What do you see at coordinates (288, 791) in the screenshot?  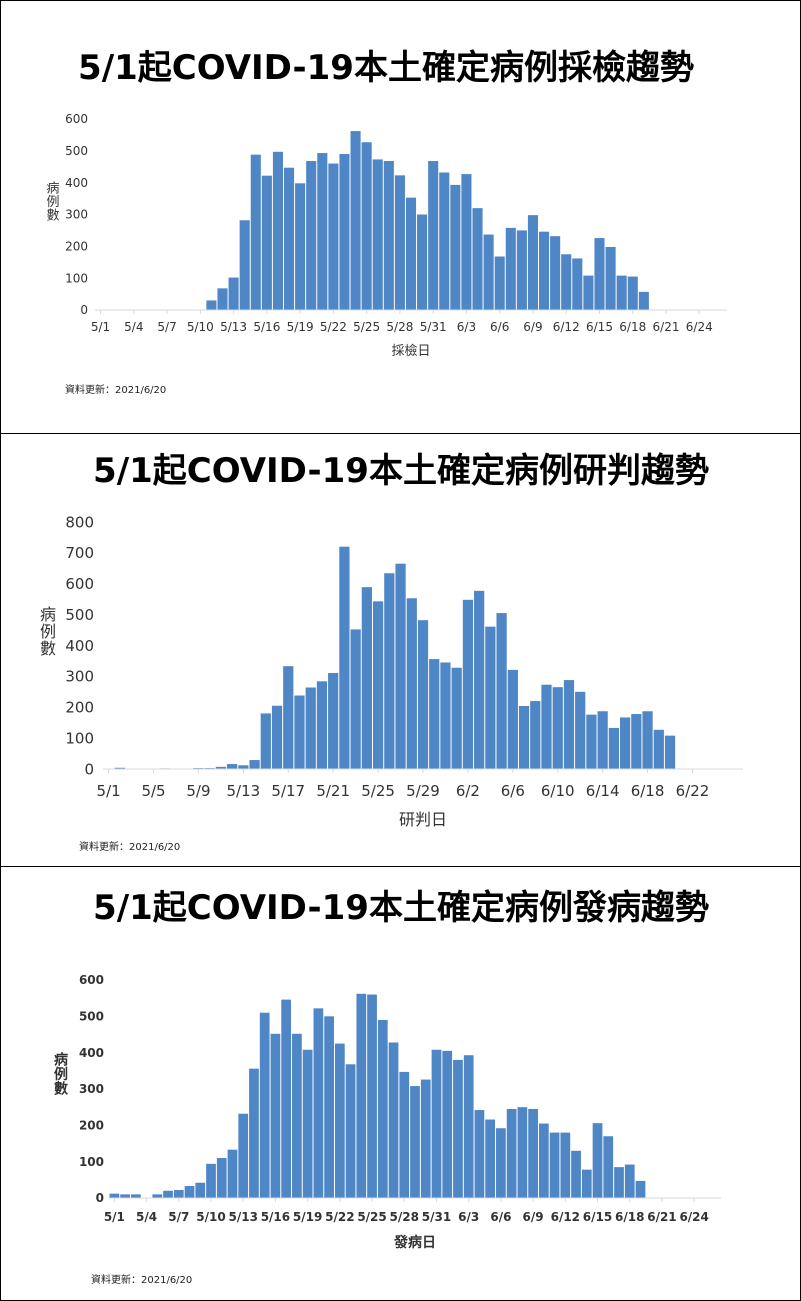 I see `x-tick-label: 5/17` at bounding box center [288, 791].